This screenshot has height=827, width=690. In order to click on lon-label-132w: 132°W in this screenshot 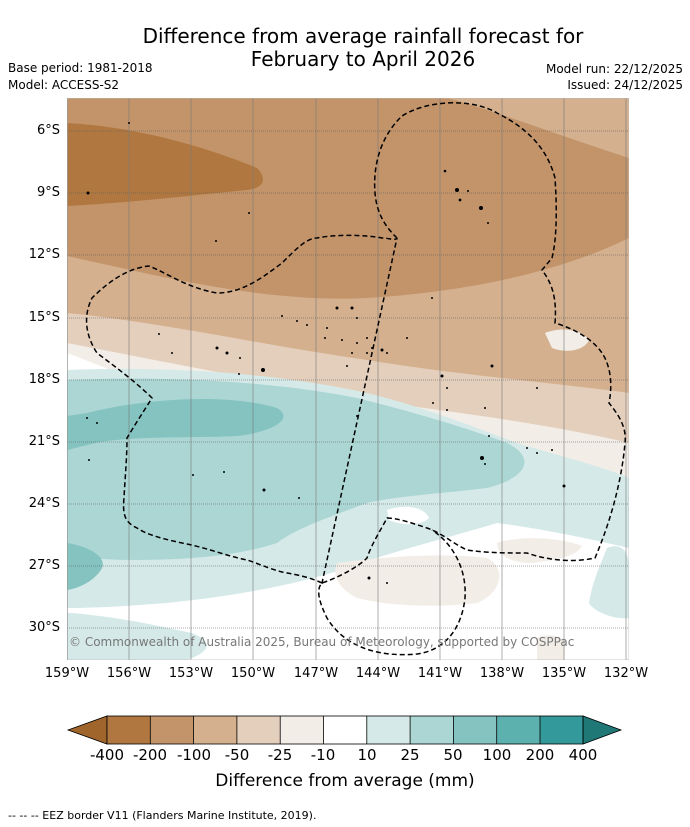, I will do `click(626, 673)`.